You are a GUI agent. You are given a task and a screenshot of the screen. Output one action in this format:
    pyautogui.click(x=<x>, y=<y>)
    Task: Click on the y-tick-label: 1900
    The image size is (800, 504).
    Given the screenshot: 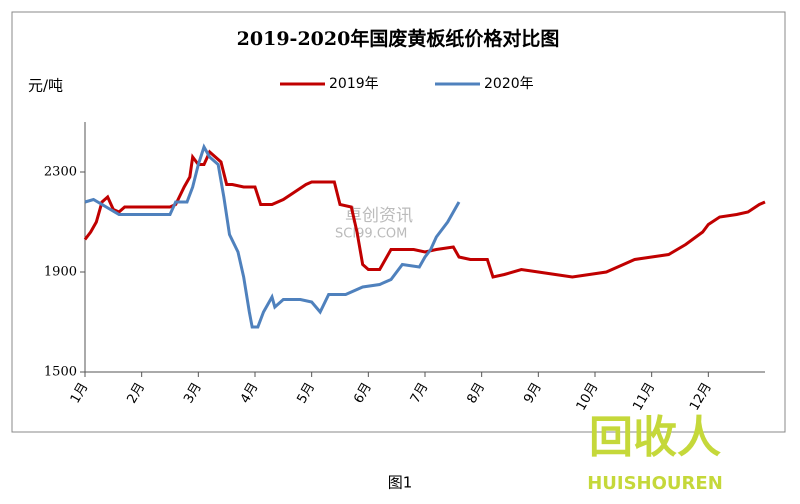 What is the action you would take?
    pyautogui.click(x=60, y=272)
    